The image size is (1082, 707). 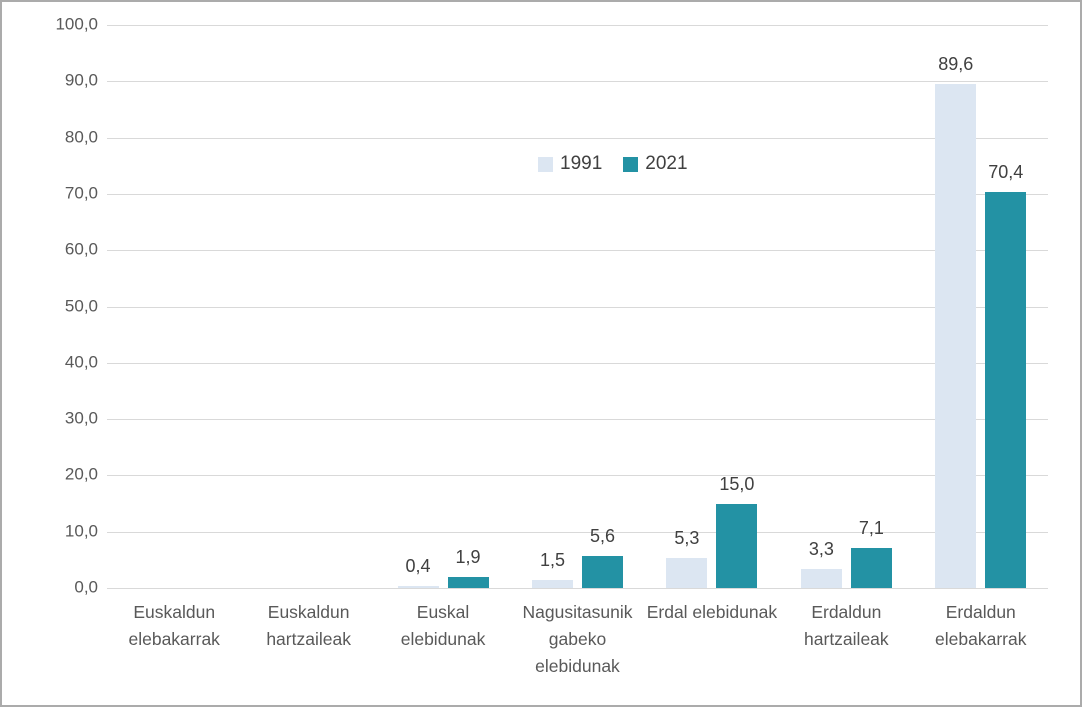 I want to click on y-tick-label: 50,0, so click(x=81, y=306).